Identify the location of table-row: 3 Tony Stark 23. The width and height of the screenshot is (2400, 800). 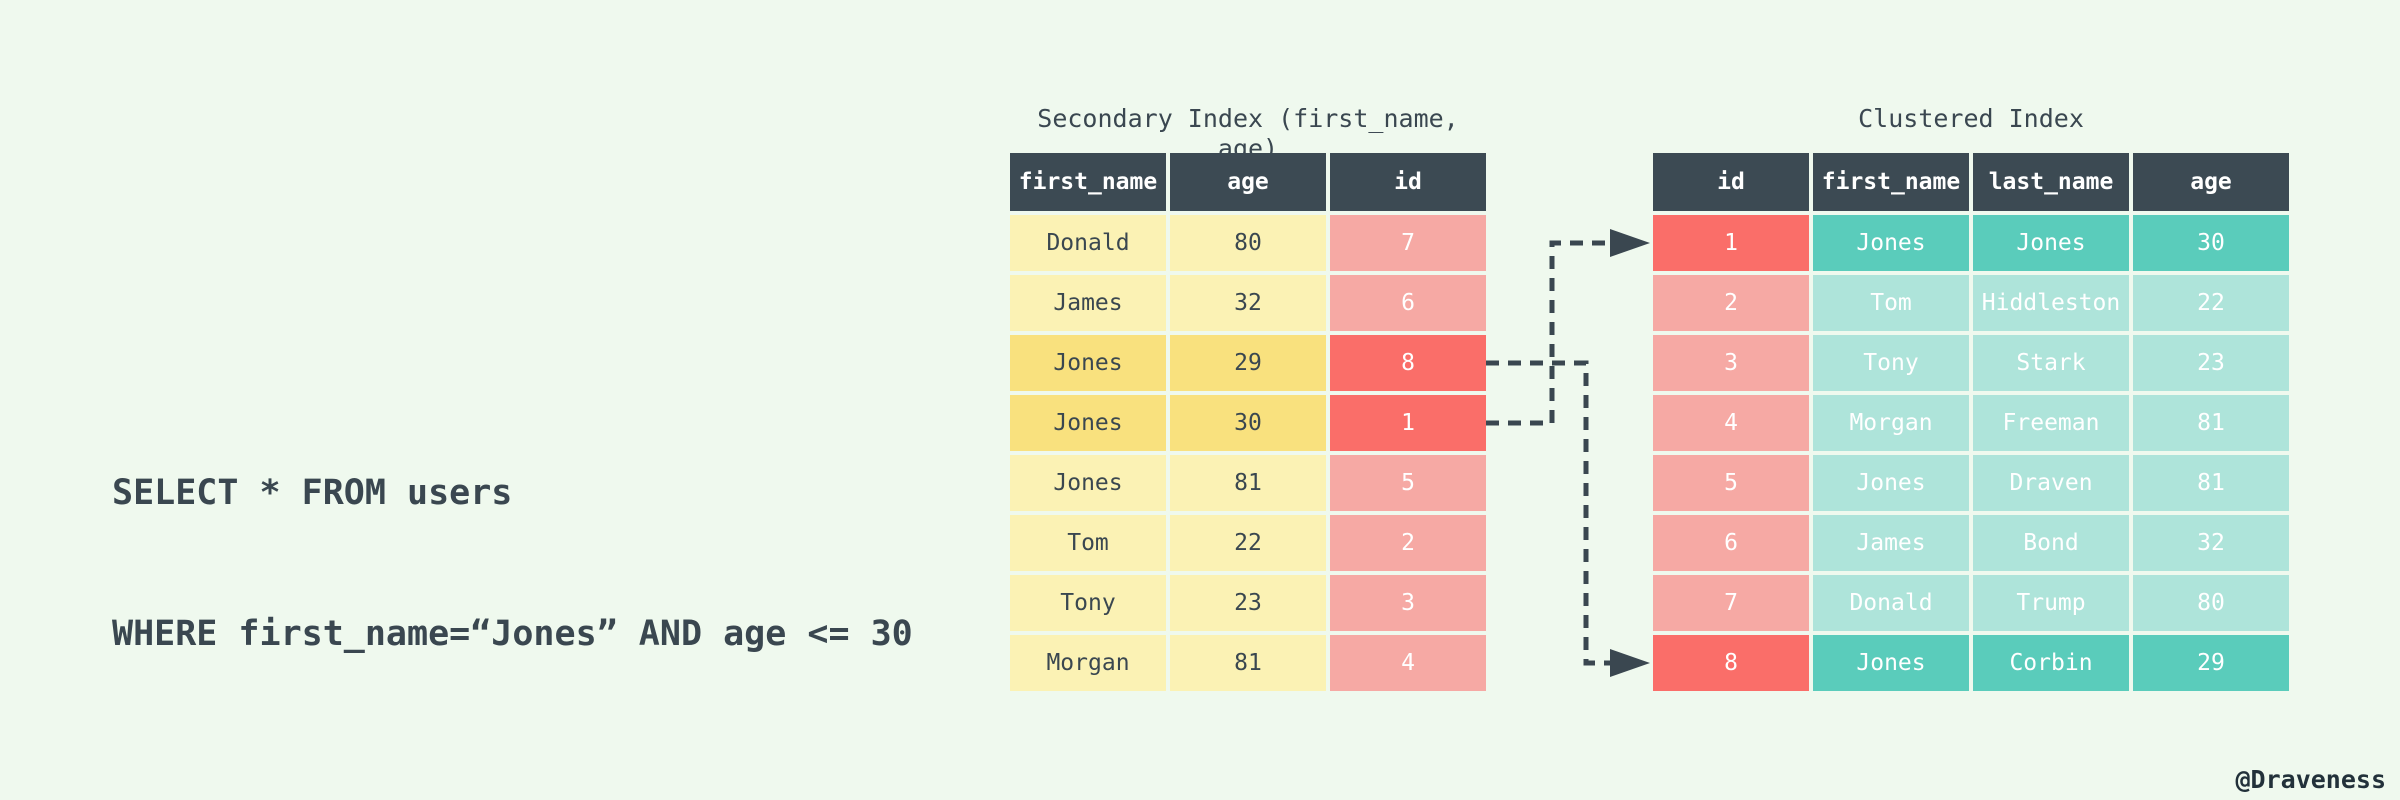
(1971, 363).